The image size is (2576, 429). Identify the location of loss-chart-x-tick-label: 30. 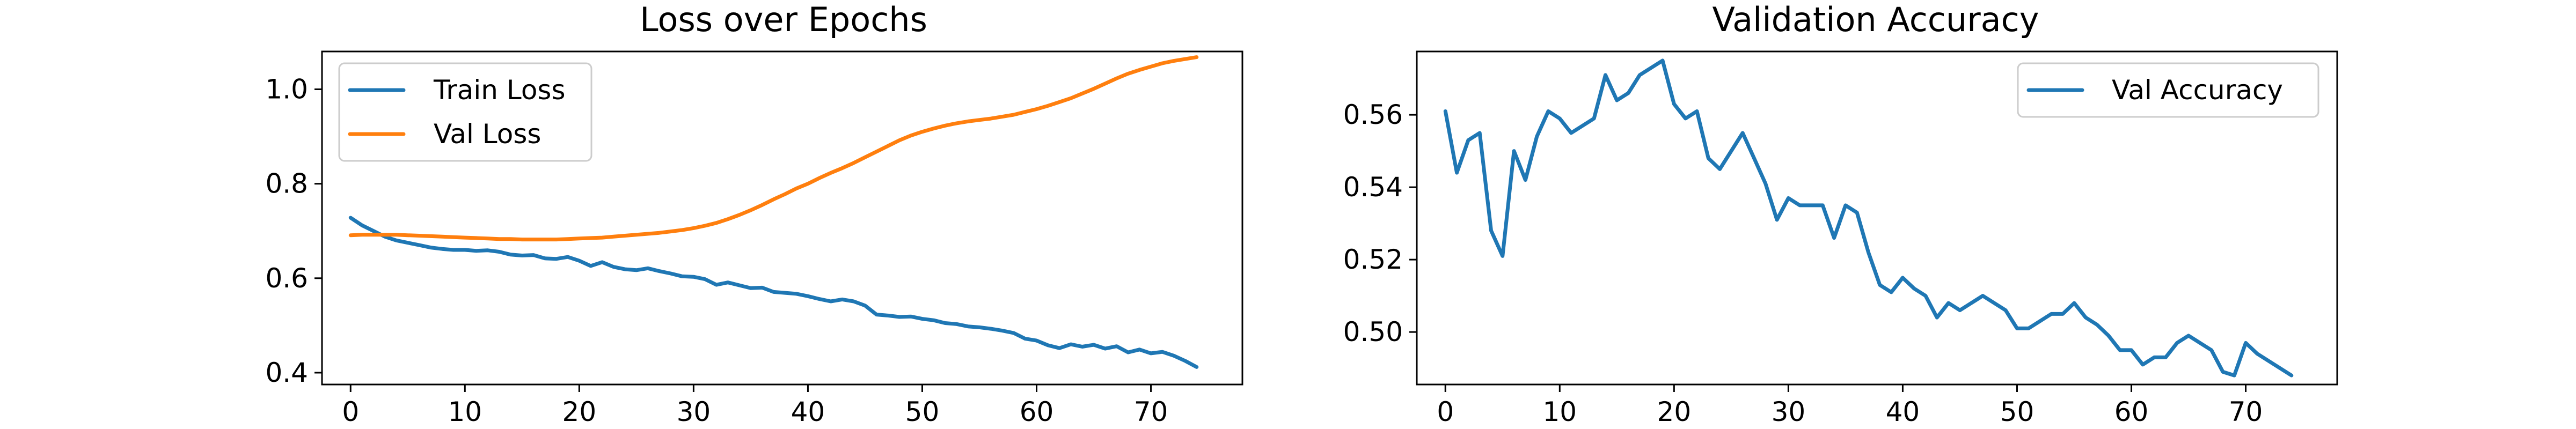
(694, 411).